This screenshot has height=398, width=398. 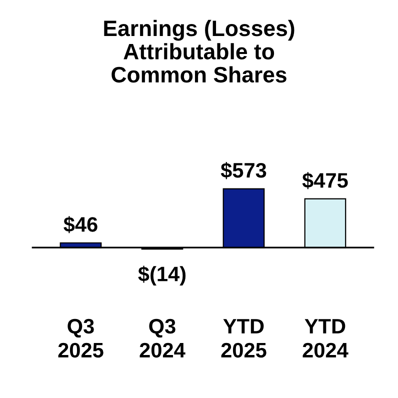 What do you see at coordinates (163, 338) in the screenshot?
I see `x-tick-label: Q3 2024` at bounding box center [163, 338].